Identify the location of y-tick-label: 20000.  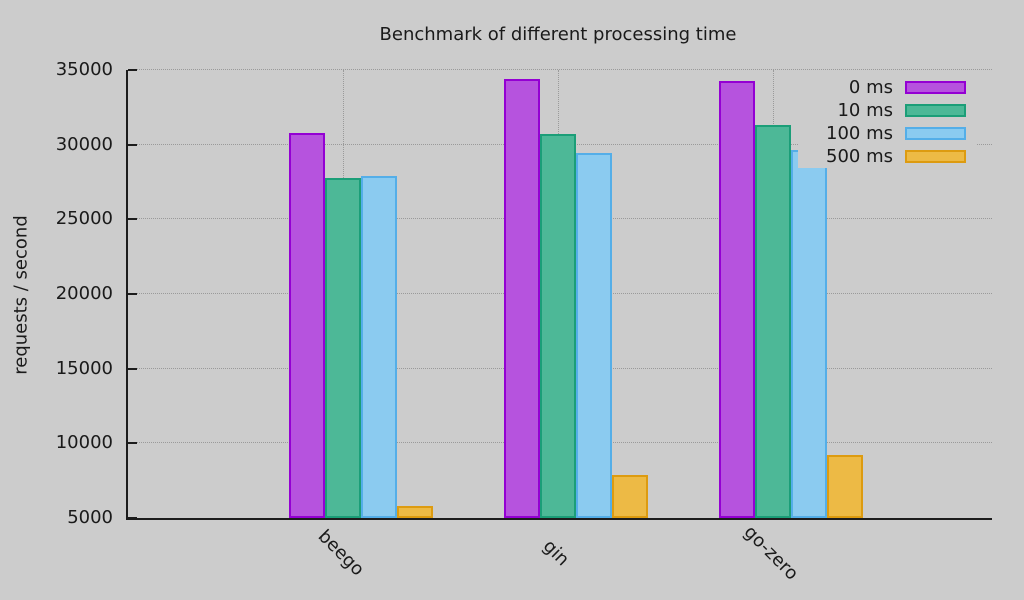
(84, 293).